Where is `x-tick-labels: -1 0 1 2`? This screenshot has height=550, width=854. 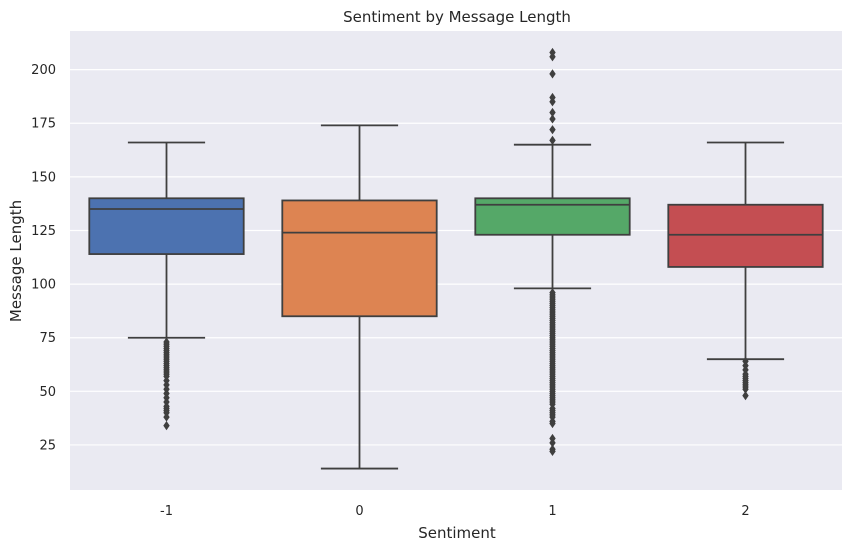
x-tick-labels: -1 0 1 2 is located at coordinates (455, 511).